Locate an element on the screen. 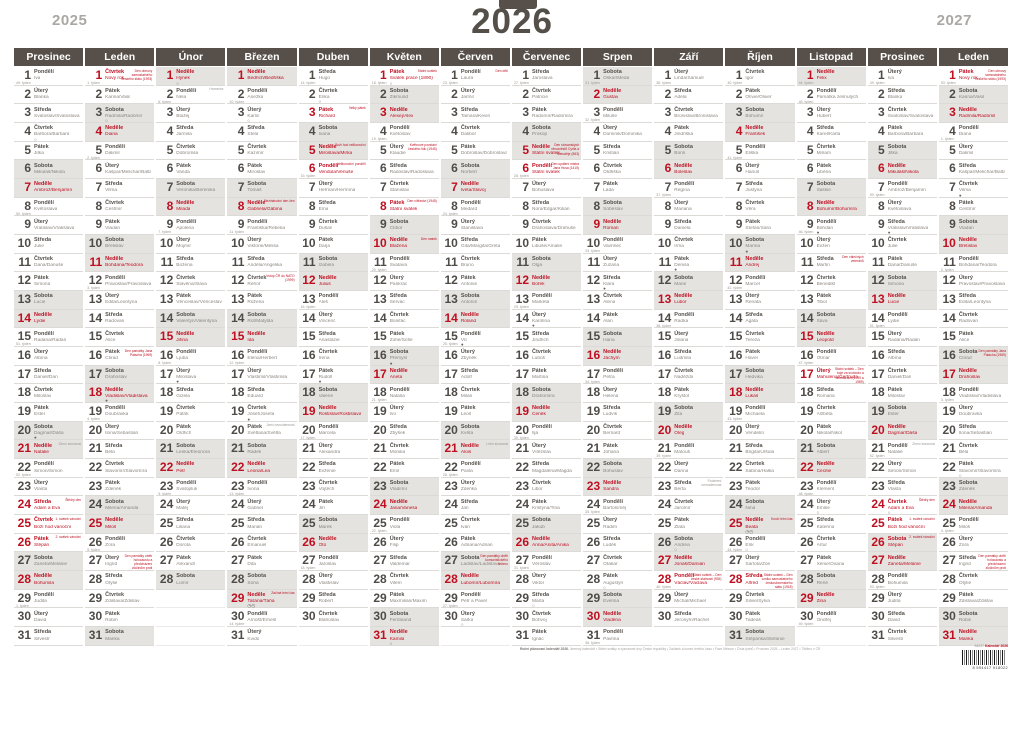 The height and width of the screenshot is (745, 1024). nameday-label: Marcel is located at coordinates (752, 284).